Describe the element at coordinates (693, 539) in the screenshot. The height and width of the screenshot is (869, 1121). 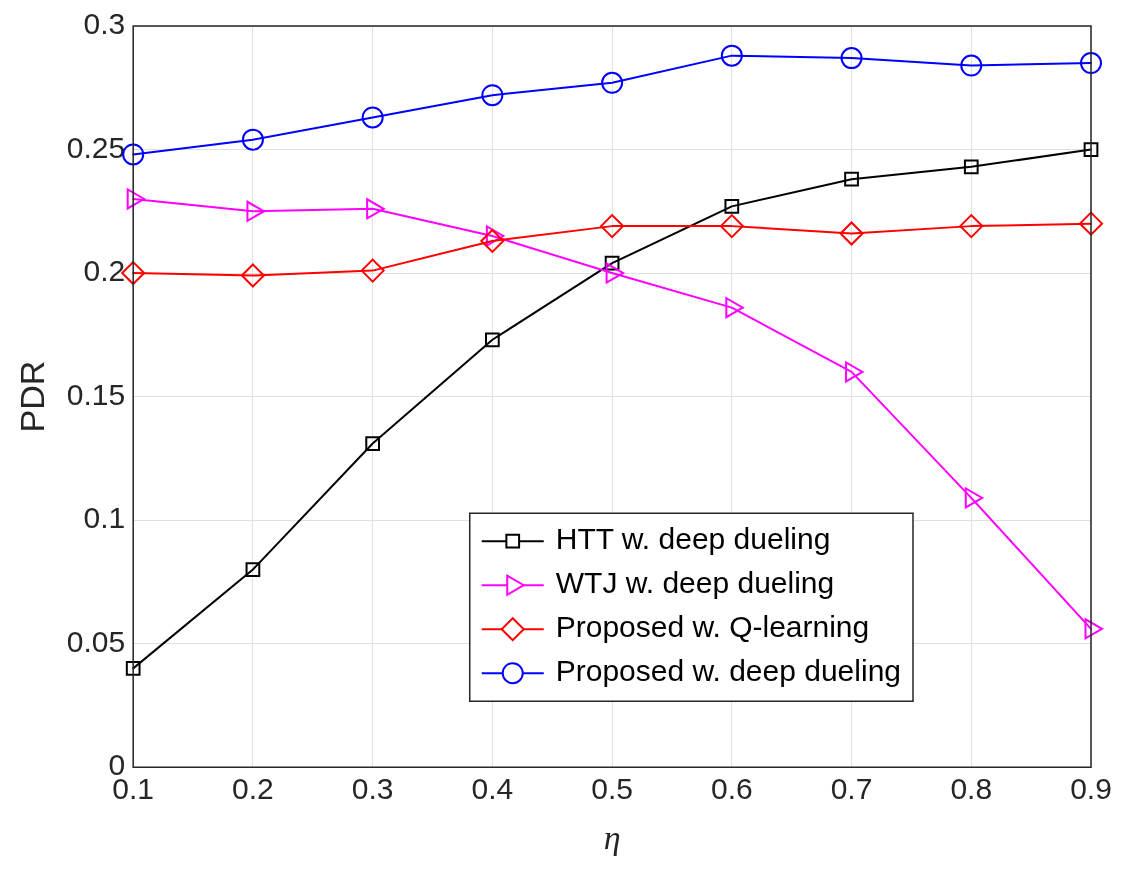
I see `legend-label: HTT w. deep dueling` at that location.